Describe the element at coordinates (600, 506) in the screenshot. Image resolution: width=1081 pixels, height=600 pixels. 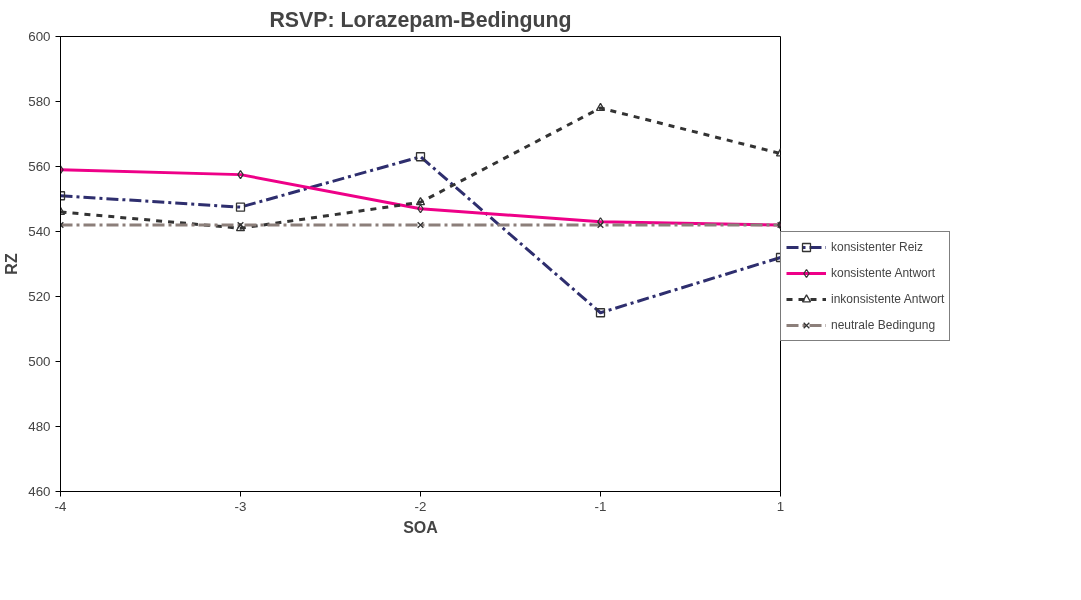
I see `x-tick-label: -1` at that location.